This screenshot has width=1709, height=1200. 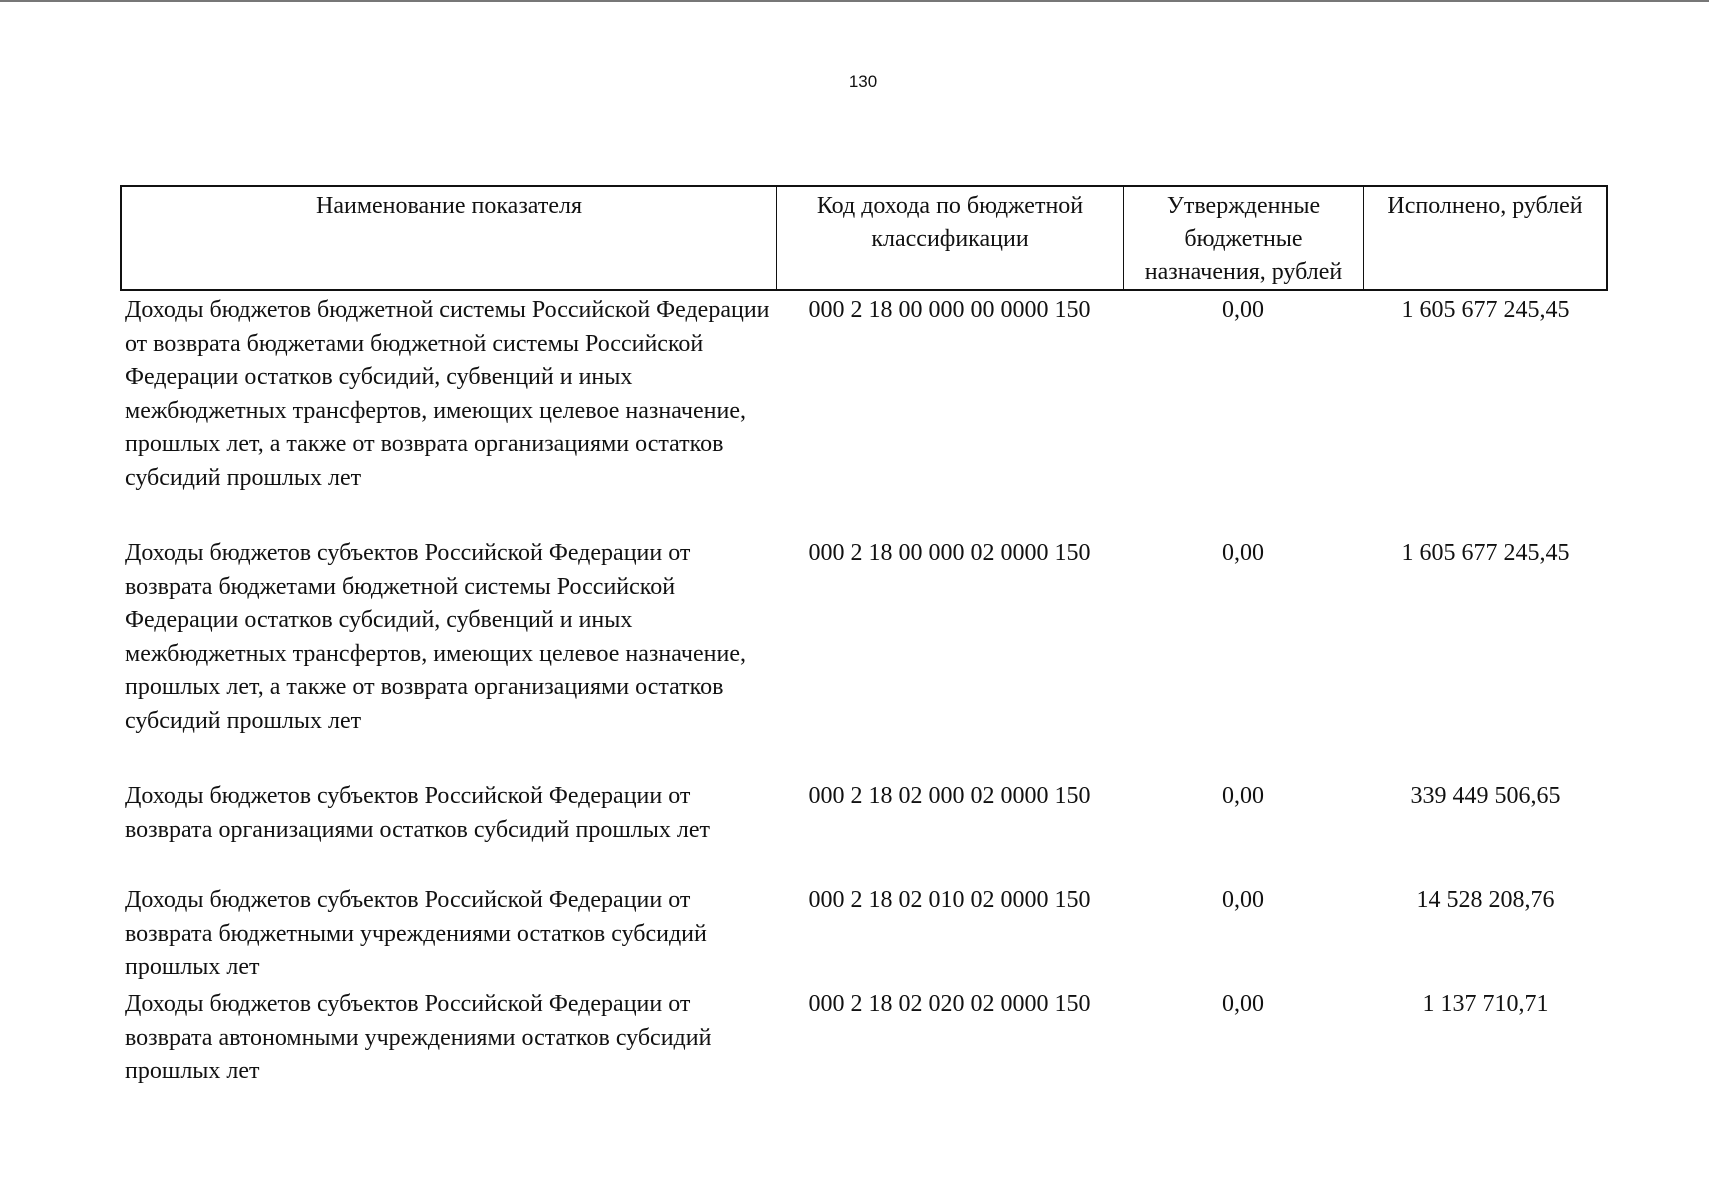 I want to click on page-number: 130, so click(x=863, y=81).